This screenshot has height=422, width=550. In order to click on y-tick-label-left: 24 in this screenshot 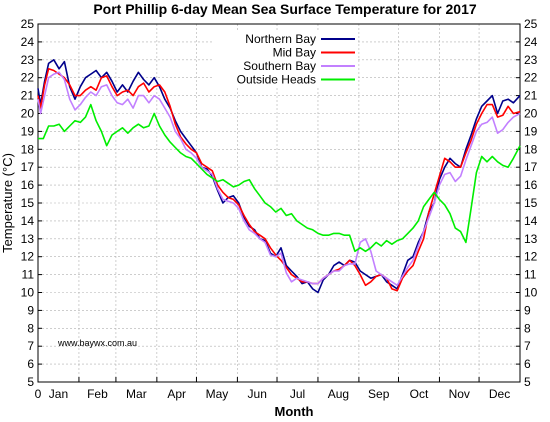, I will do `click(28, 42)`.